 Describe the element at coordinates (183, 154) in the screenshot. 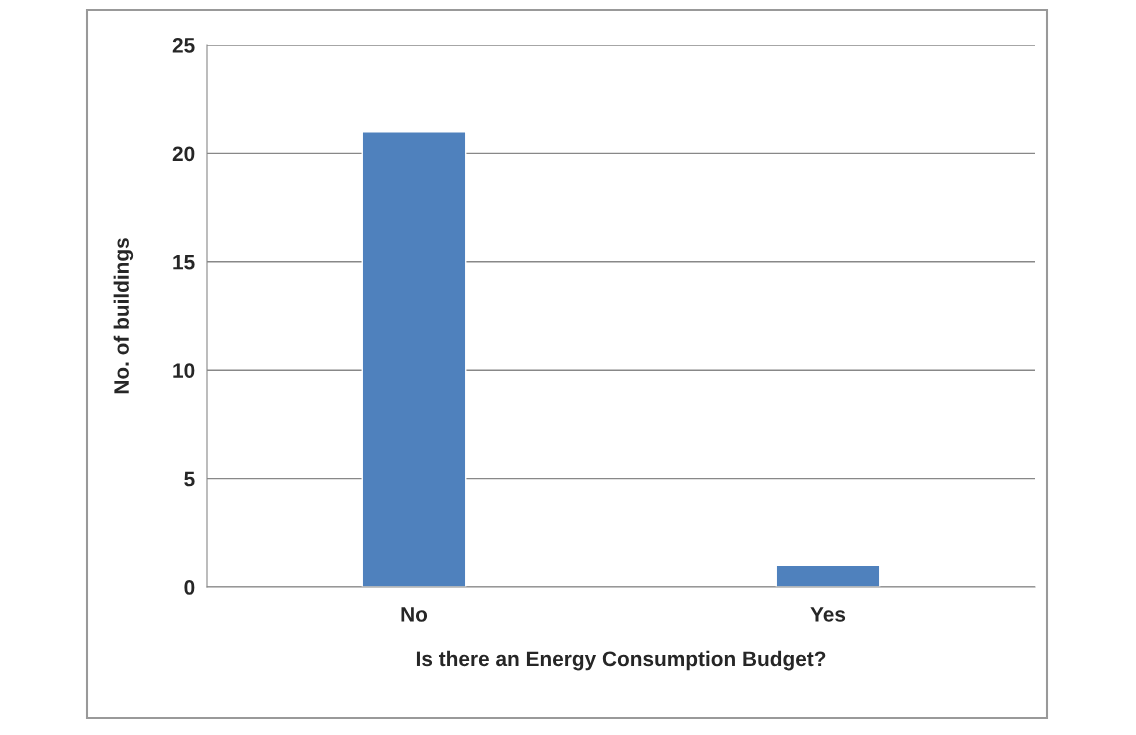

I see `y-tick-label: 20` at that location.